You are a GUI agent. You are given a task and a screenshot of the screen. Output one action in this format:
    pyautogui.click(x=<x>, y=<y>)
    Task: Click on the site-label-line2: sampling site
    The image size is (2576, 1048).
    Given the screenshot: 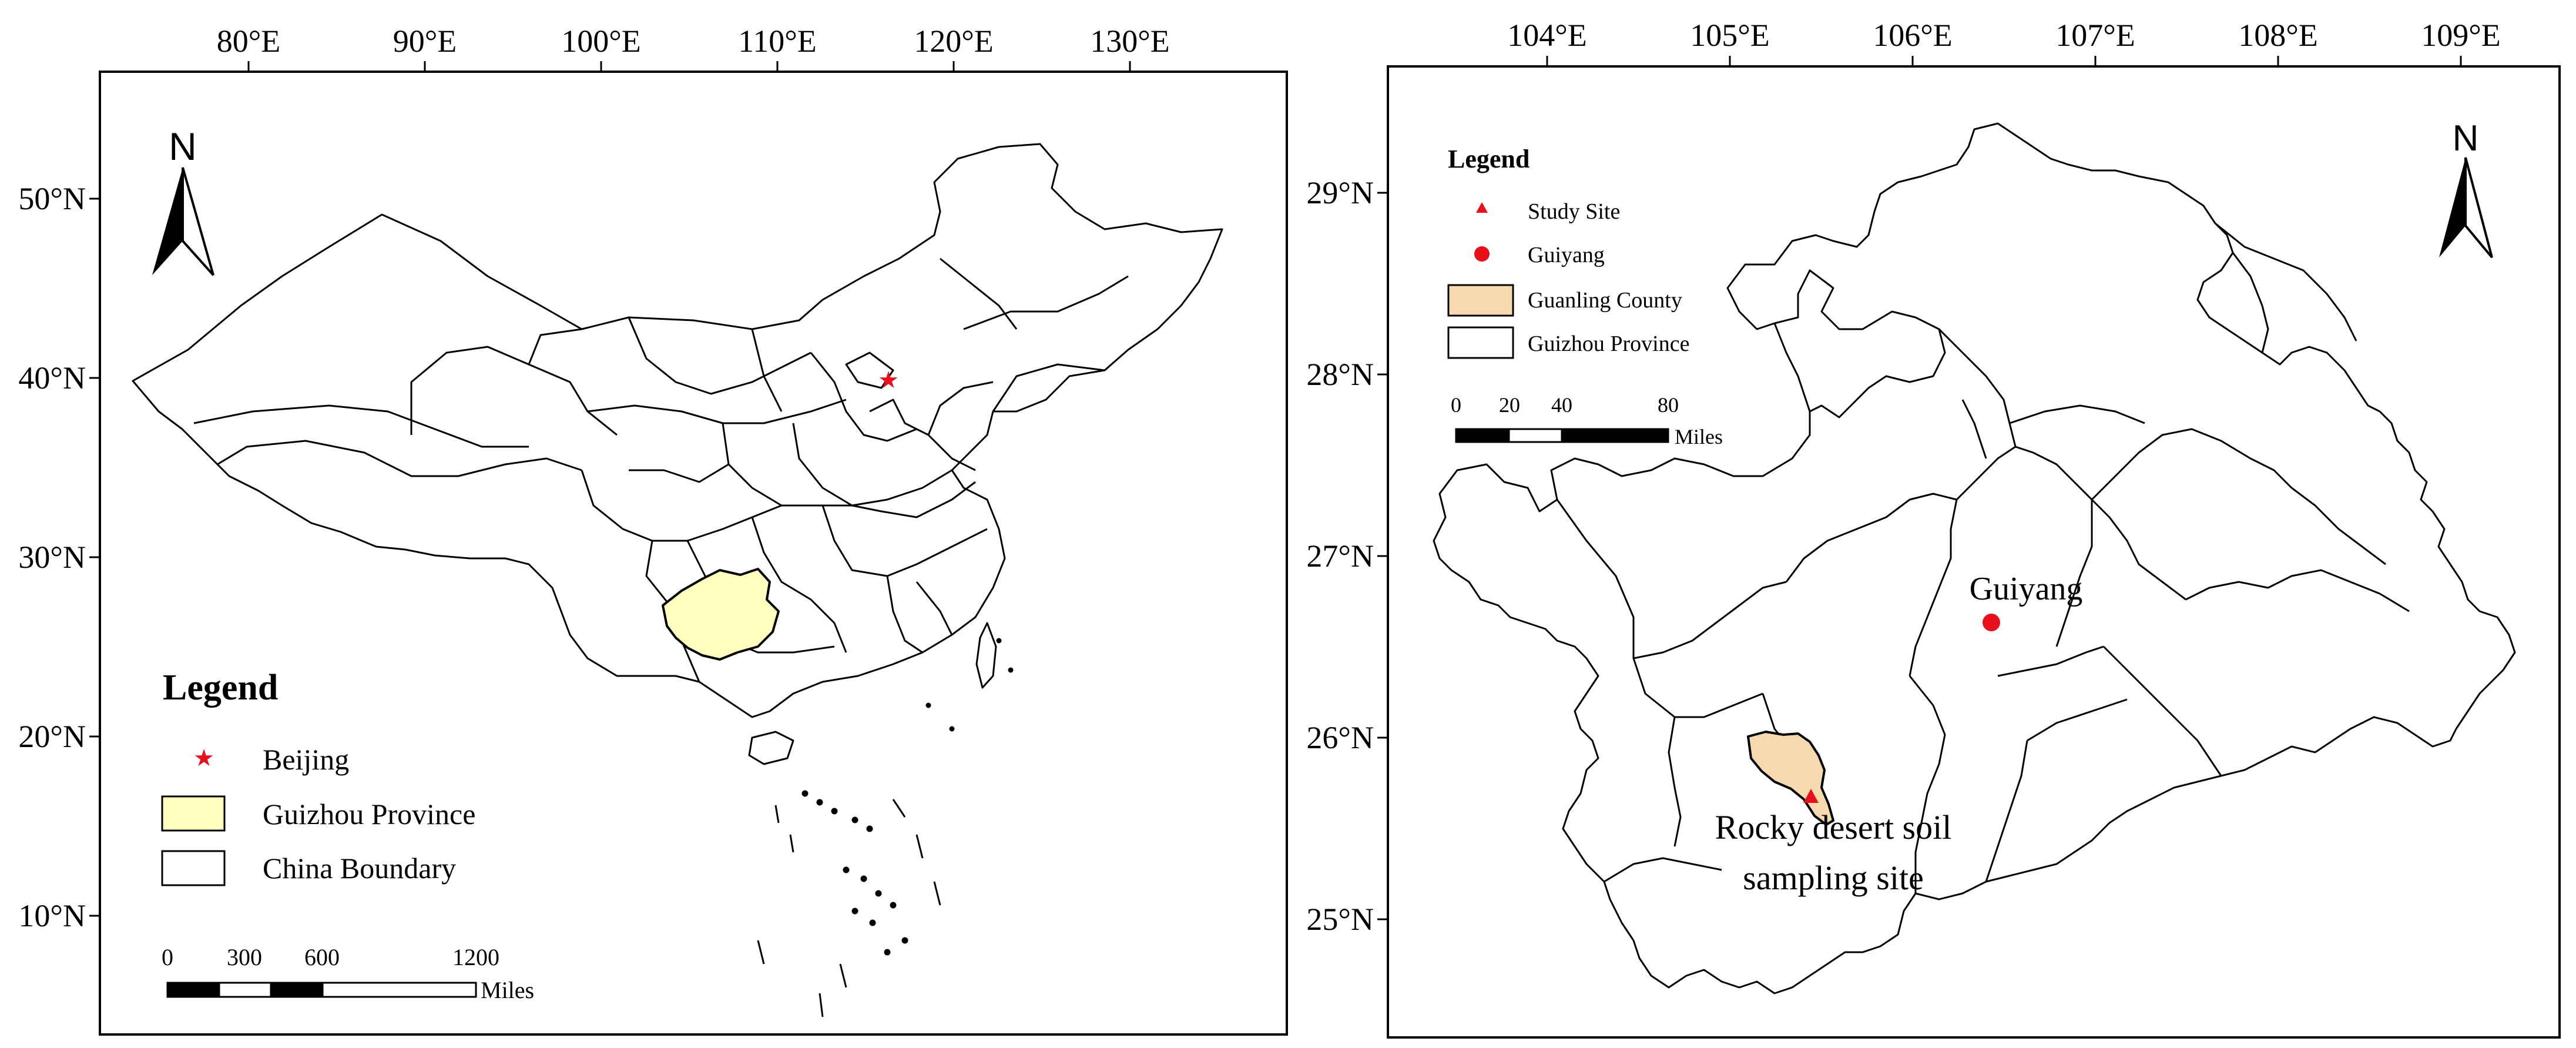 What is the action you would take?
    pyautogui.click(x=1833, y=878)
    